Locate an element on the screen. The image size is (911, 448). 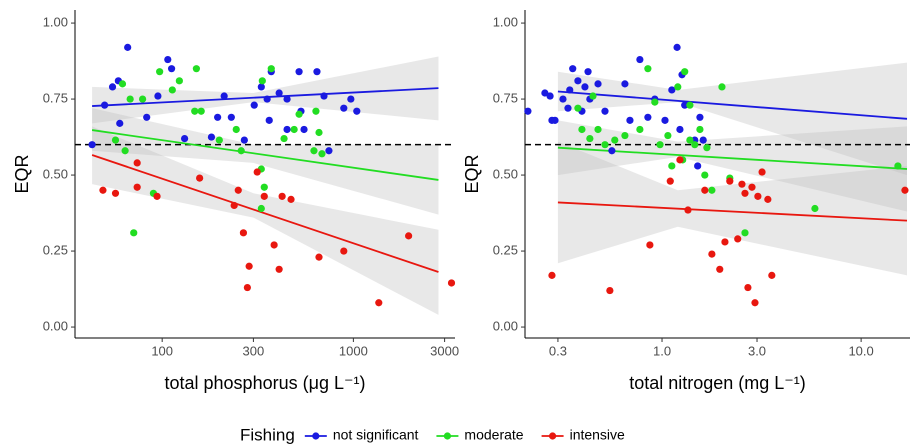
x-tick-label: 3.0 is located at coordinates (757, 350).